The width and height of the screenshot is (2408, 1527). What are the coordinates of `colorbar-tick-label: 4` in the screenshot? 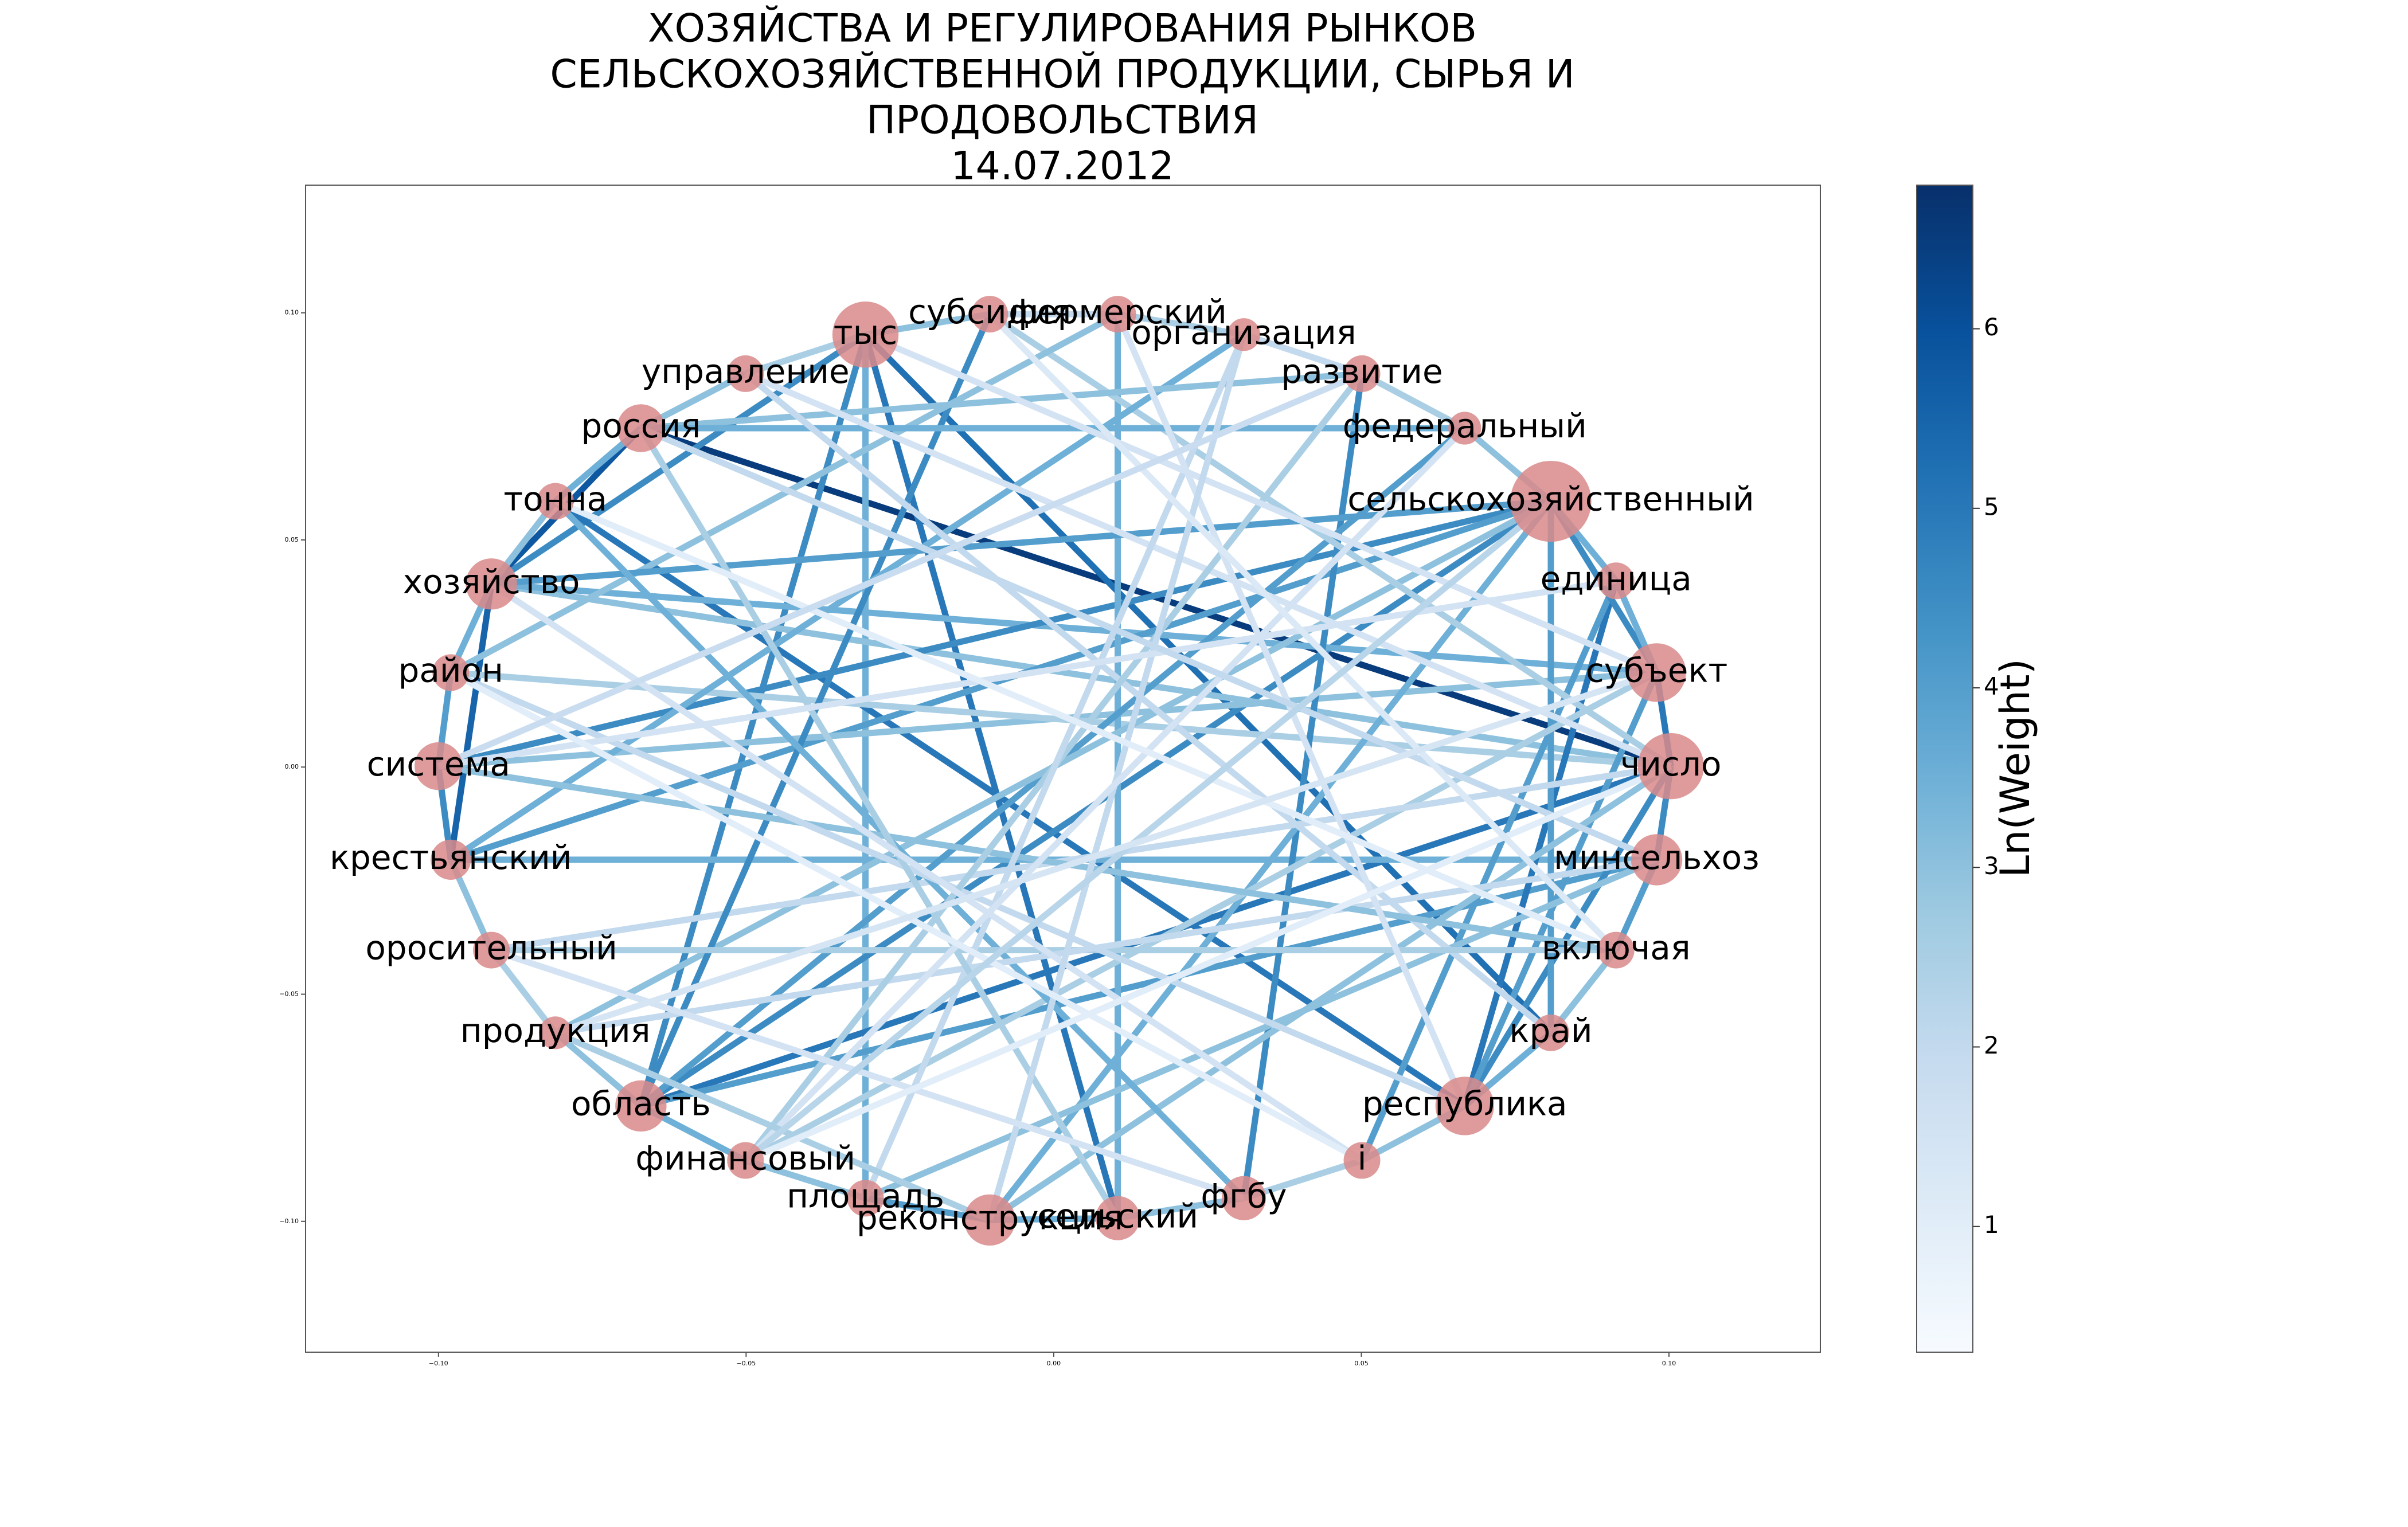 It's located at (1991, 686).